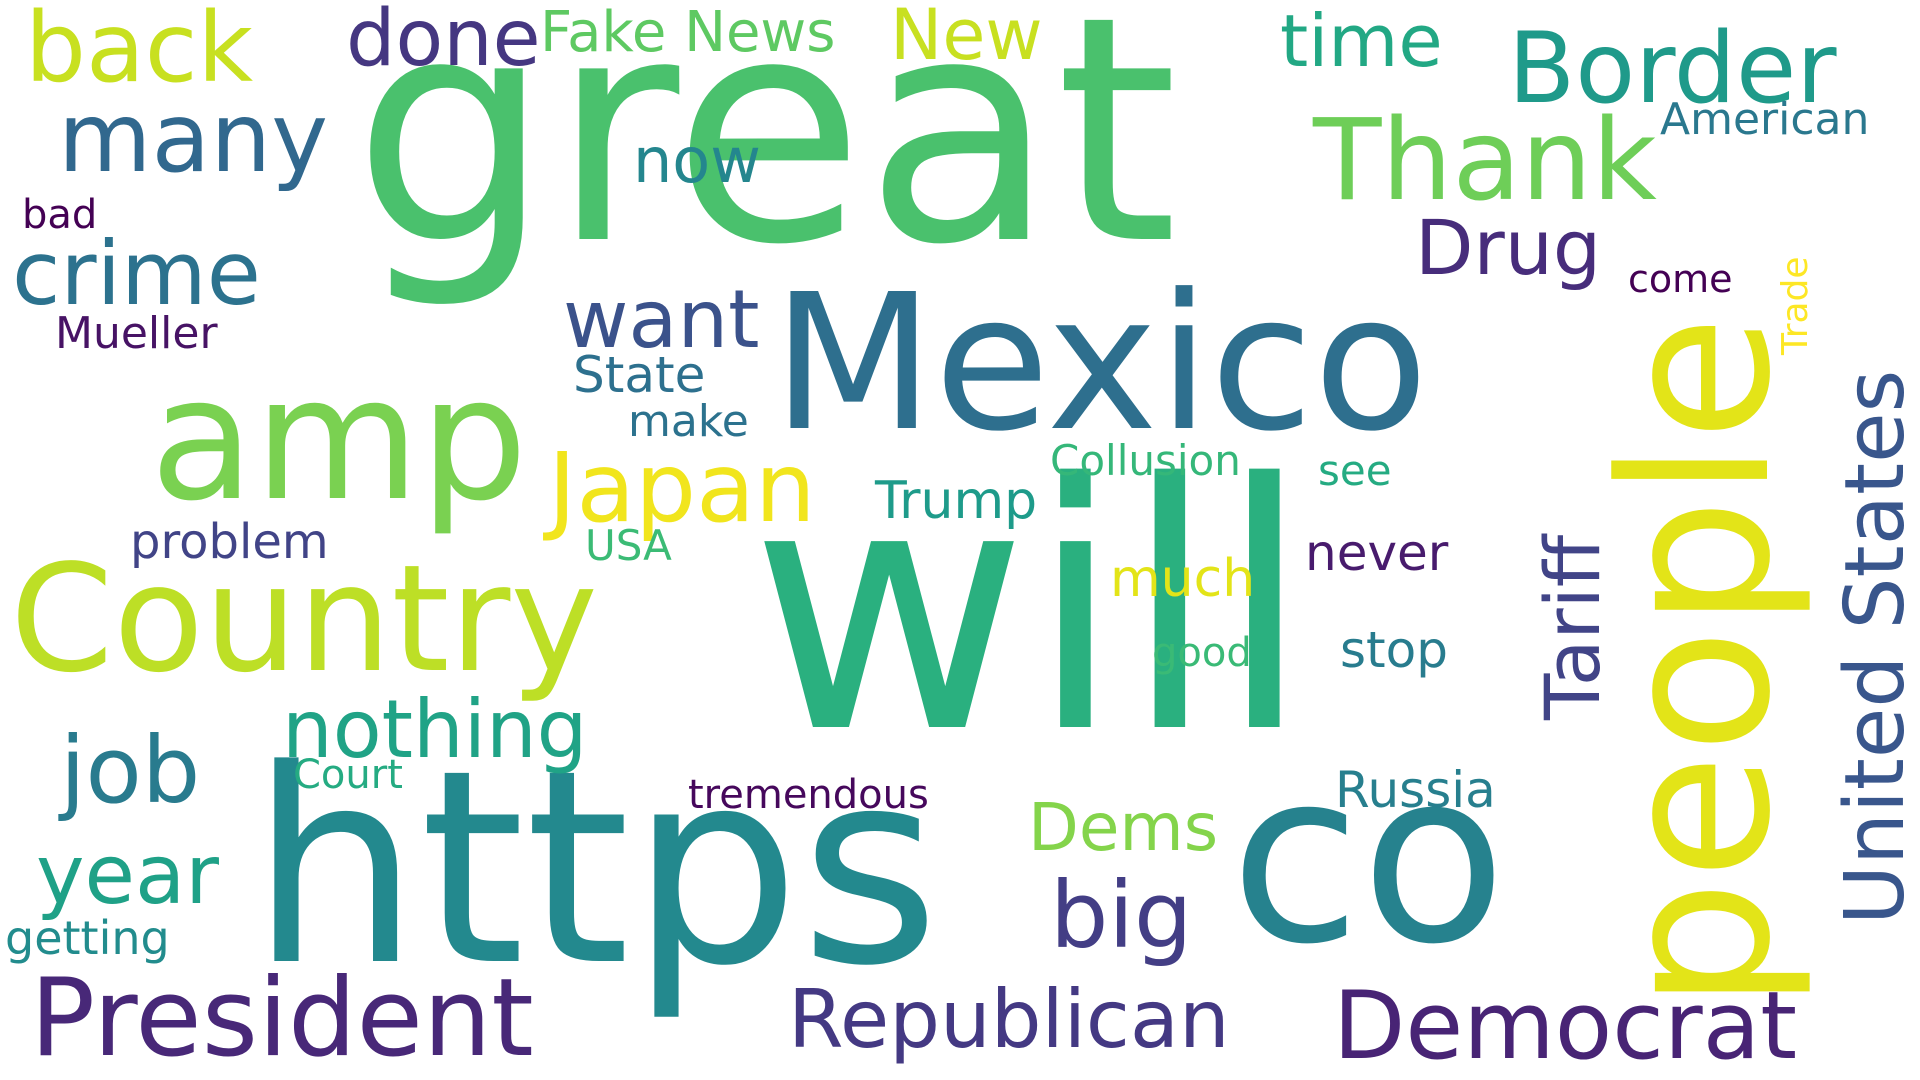 This screenshot has width=1920, height=1080. Describe the element at coordinates (127, 875) in the screenshot. I see `word-year: year` at that location.